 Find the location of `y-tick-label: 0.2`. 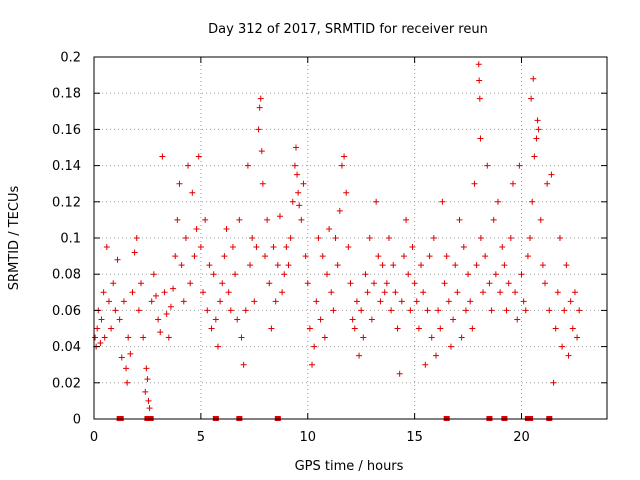

y-tick-label: 0.2 is located at coordinates (70, 58).